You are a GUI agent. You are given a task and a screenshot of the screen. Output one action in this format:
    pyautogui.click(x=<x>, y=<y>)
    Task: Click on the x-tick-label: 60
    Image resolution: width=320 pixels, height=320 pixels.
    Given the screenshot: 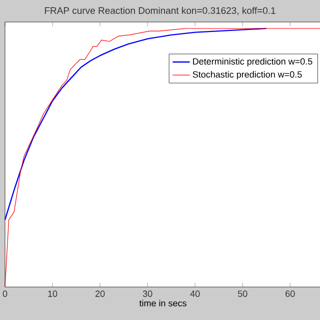 What is the action you would take?
    pyautogui.click(x=290, y=293)
    